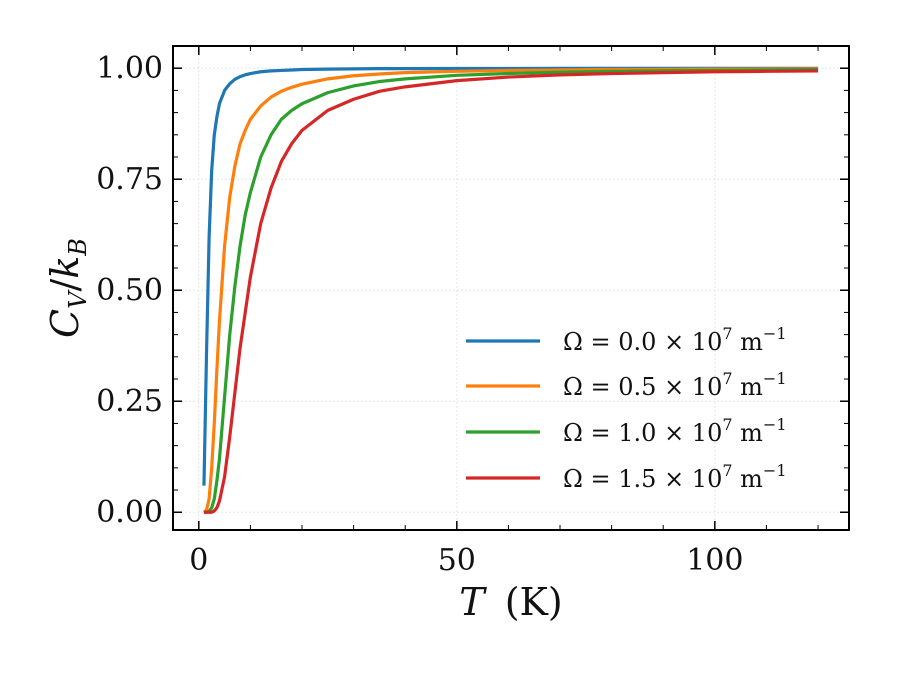 This screenshot has width=897, height=673. What do you see at coordinates (675, 385) in the screenshot?
I see `legend-label-1: Ω = 0.5 × 107 m−1` at bounding box center [675, 385].